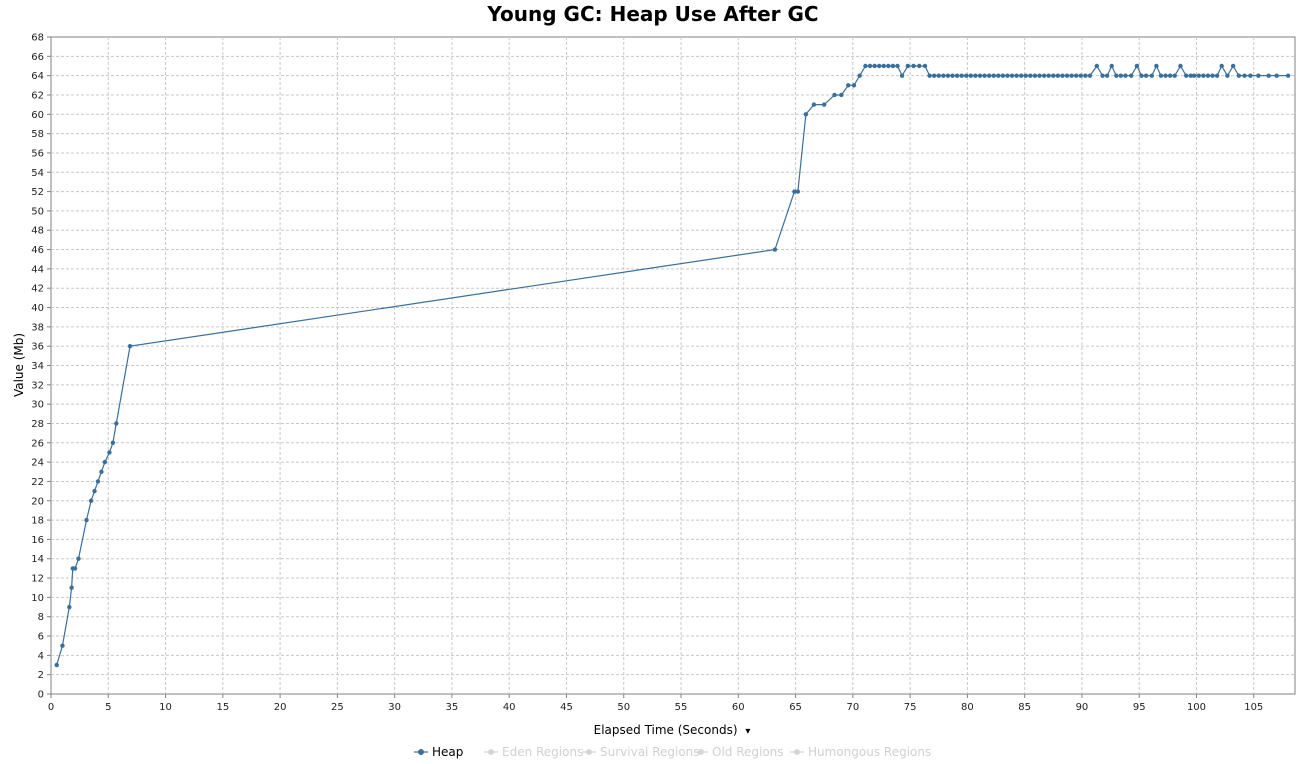  Describe the element at coordinates (672, 730) in the screenshot. I see `x-axis-title: Elapsed Time (Seconds) ▾` at that location.